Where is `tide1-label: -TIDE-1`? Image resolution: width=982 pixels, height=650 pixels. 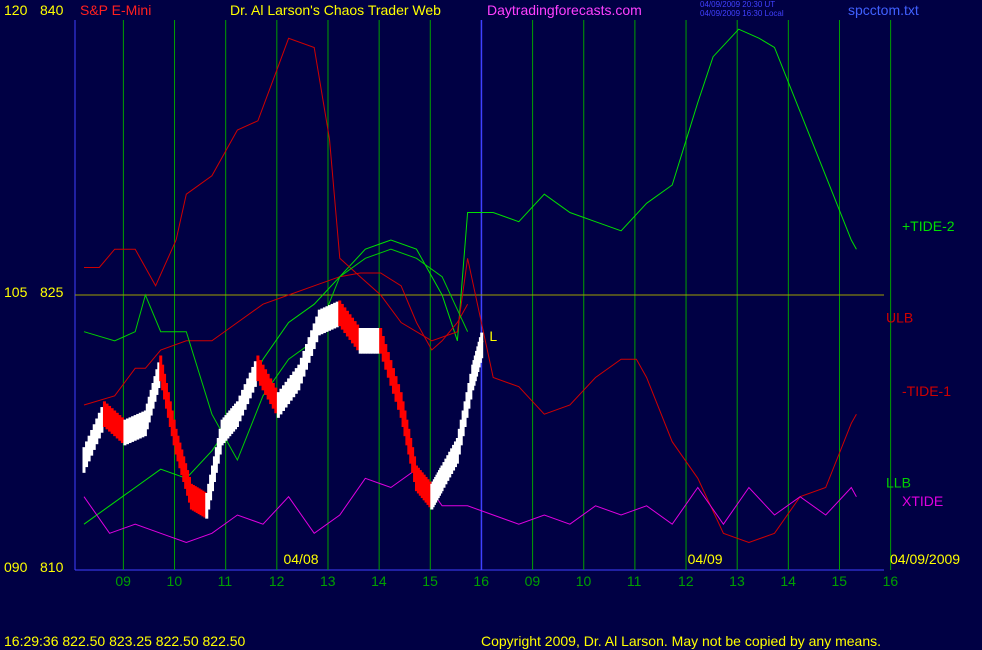 tide1-label: -TIDE-1 is located at coordinates (926, 391).